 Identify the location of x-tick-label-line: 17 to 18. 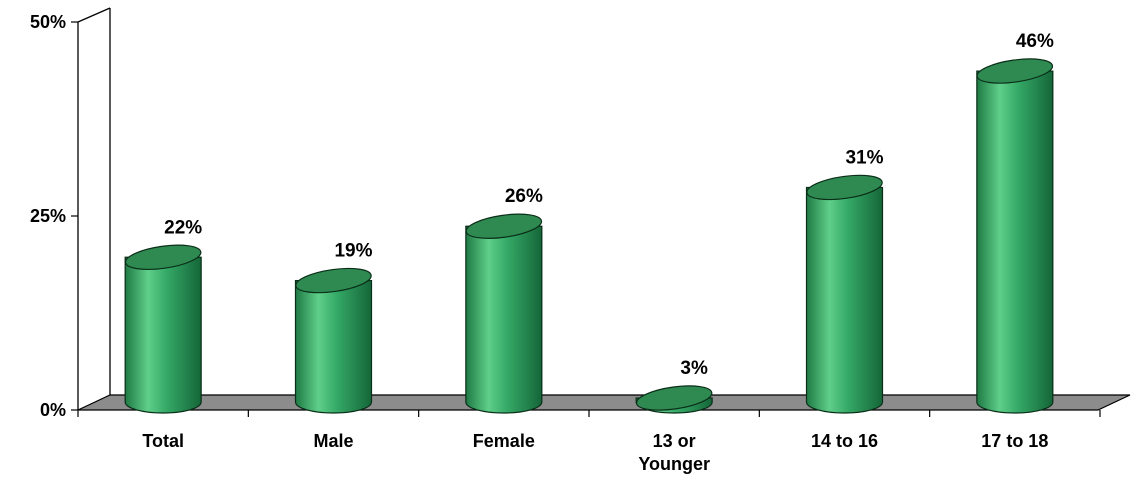
(1014, 441).